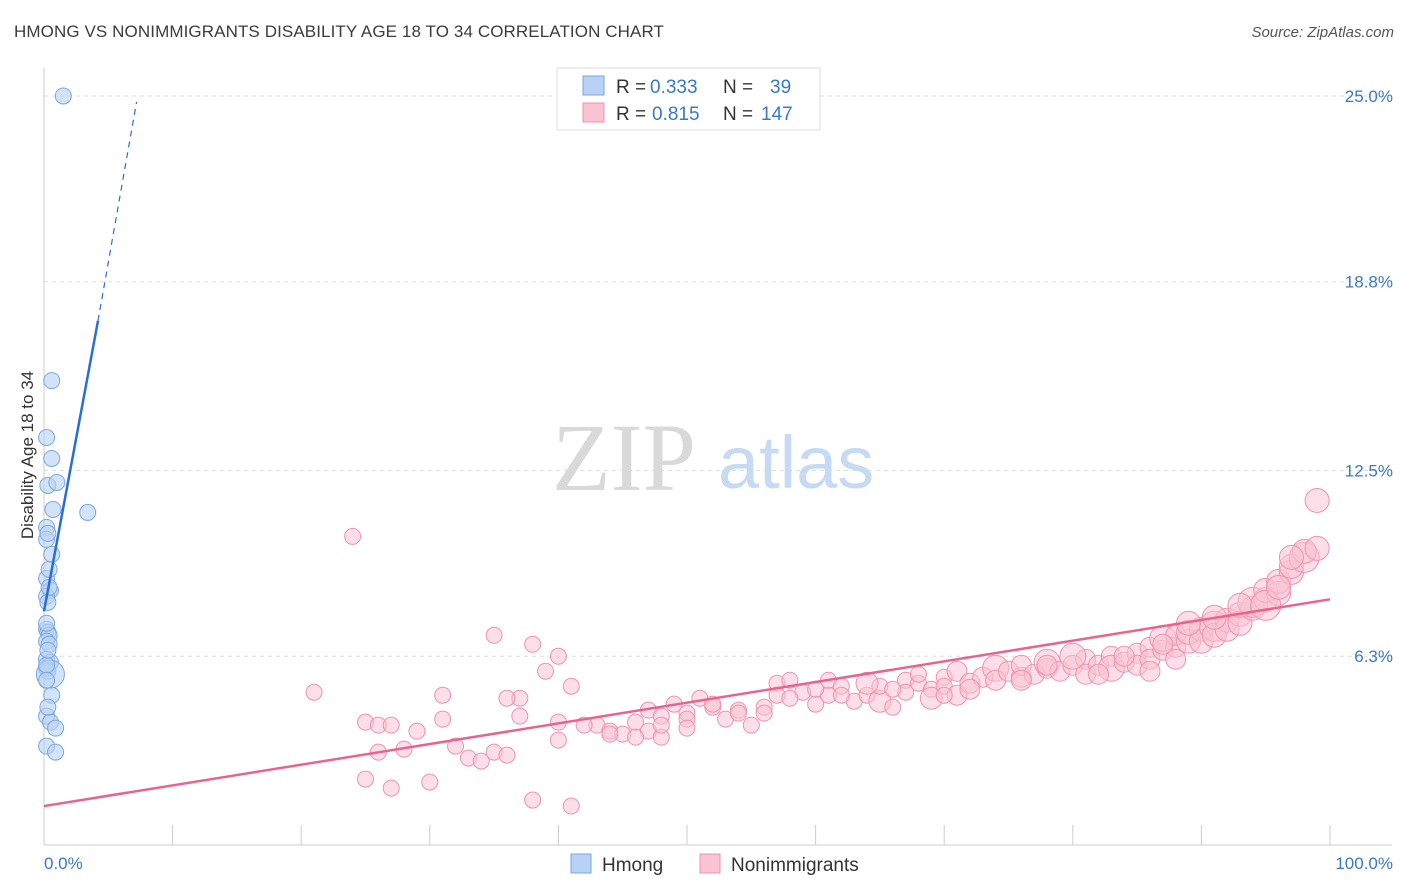 Image resolution: width=1406 pixels, height=892 pixels. Describe the element at coordinates (713, 457) in the screenshot. I see `watermark: ZIP atlas` at that location.